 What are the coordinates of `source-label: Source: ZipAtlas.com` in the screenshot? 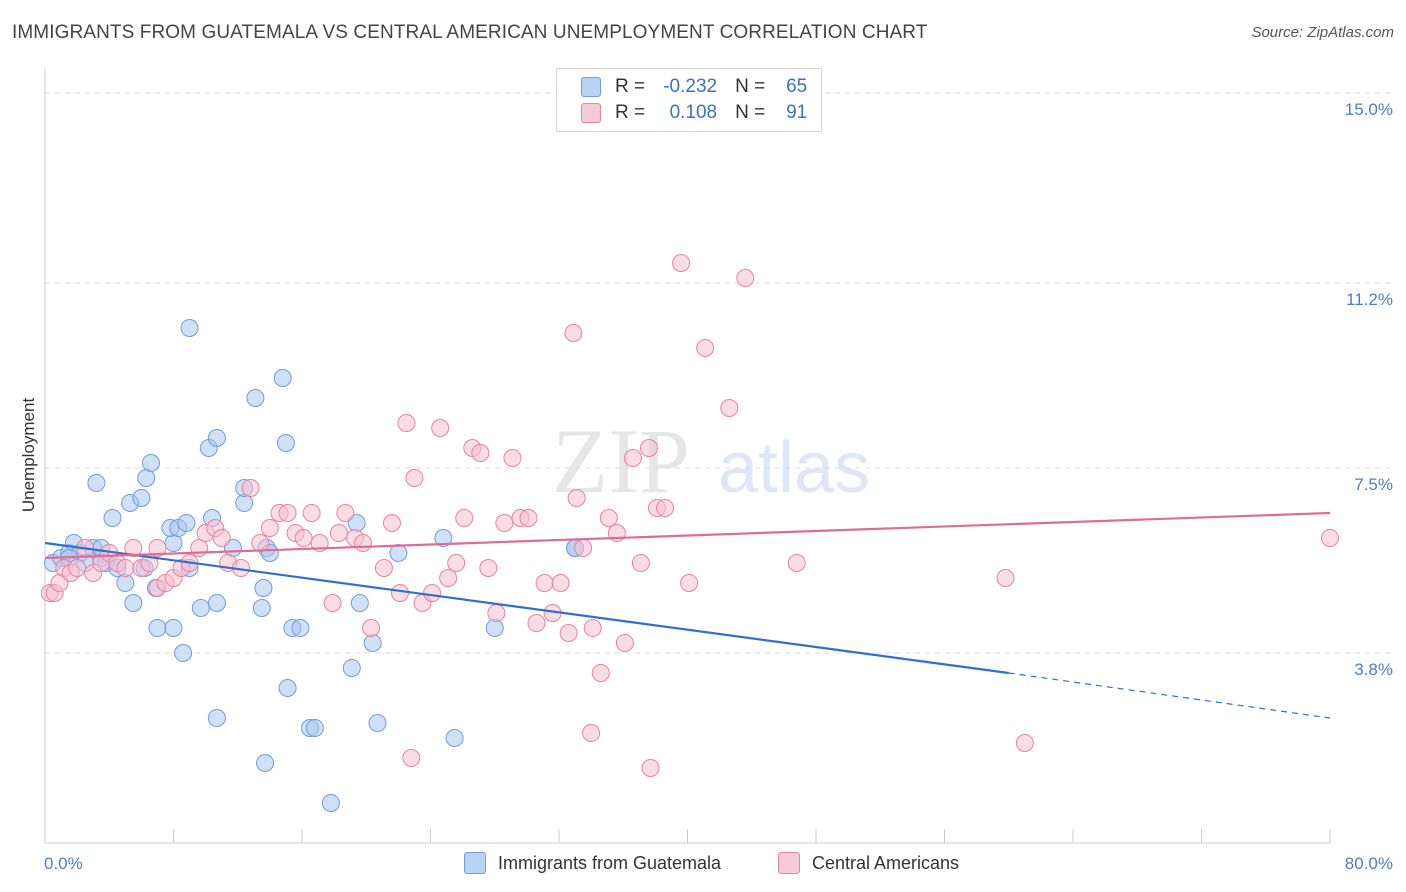 It's located at (1322, 32).